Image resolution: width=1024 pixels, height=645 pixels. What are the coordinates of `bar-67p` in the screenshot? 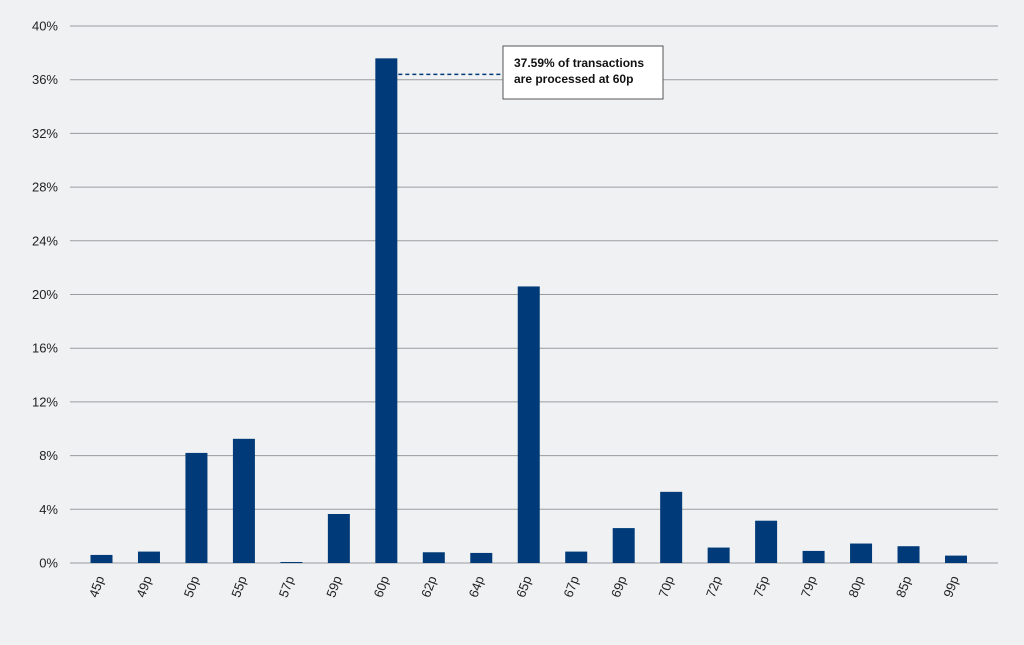 It's located at (576, 557).